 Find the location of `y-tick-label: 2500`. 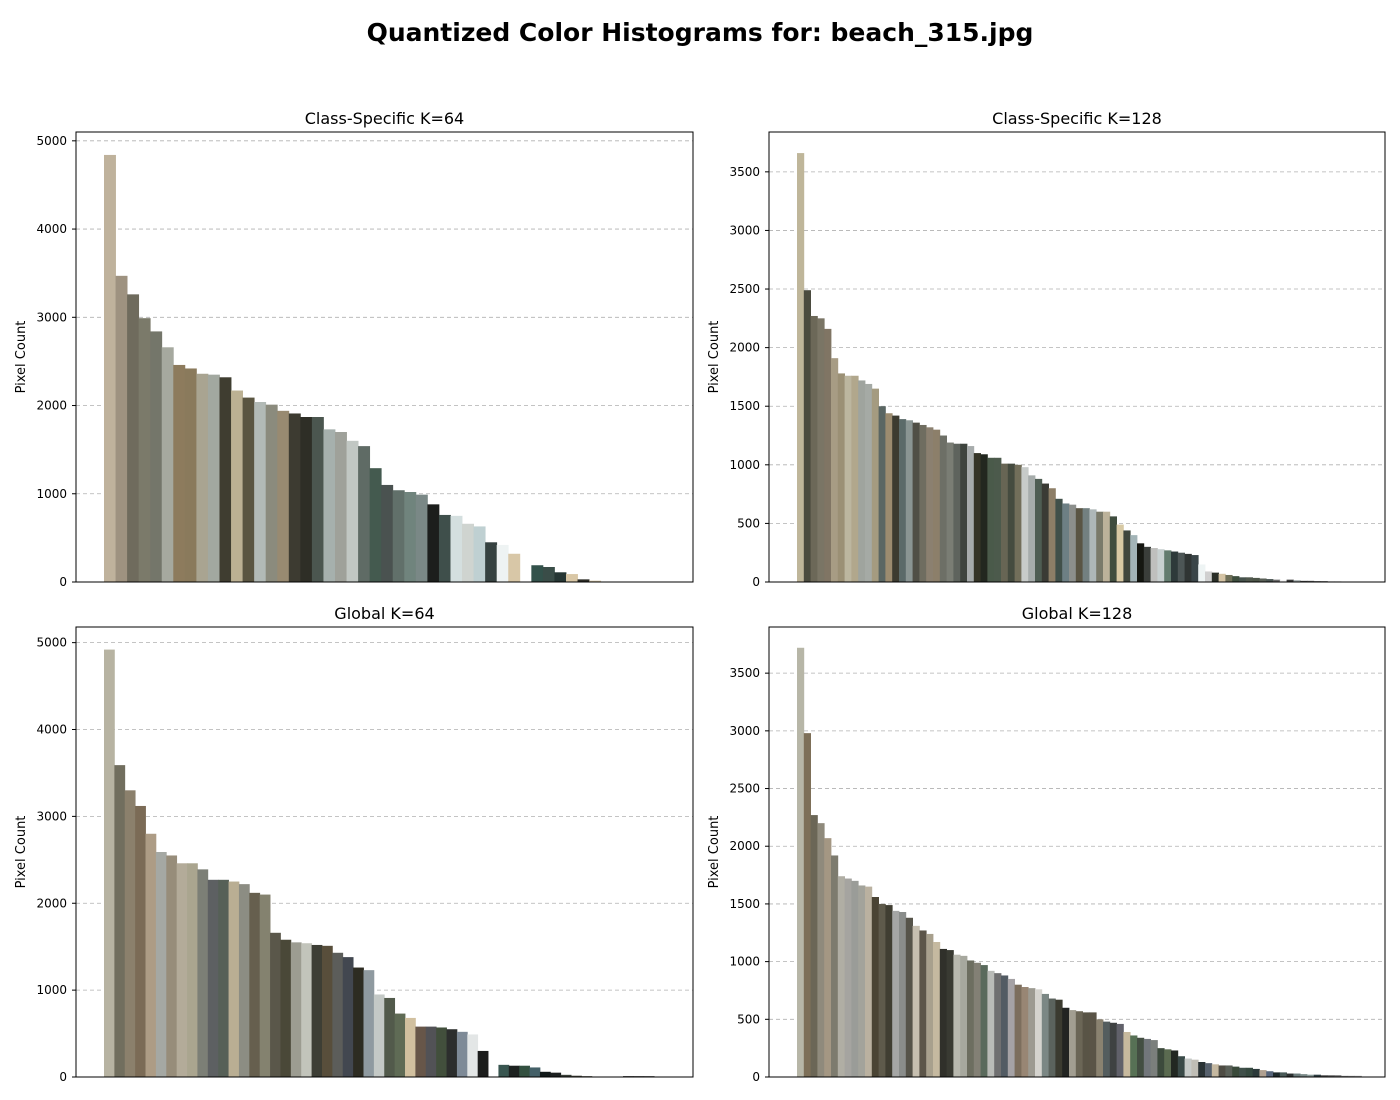

y-tick-label: 2500 is located at coordinates (744, 789).